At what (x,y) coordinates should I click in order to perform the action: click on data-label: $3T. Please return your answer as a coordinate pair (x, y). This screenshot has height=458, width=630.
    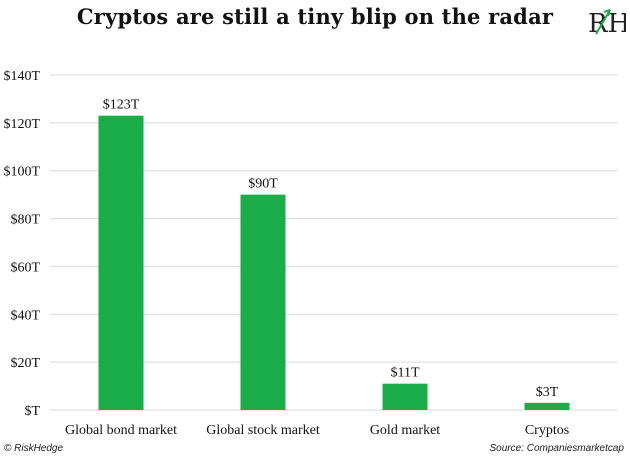
    Looking at the image, I should click on (547, 392).